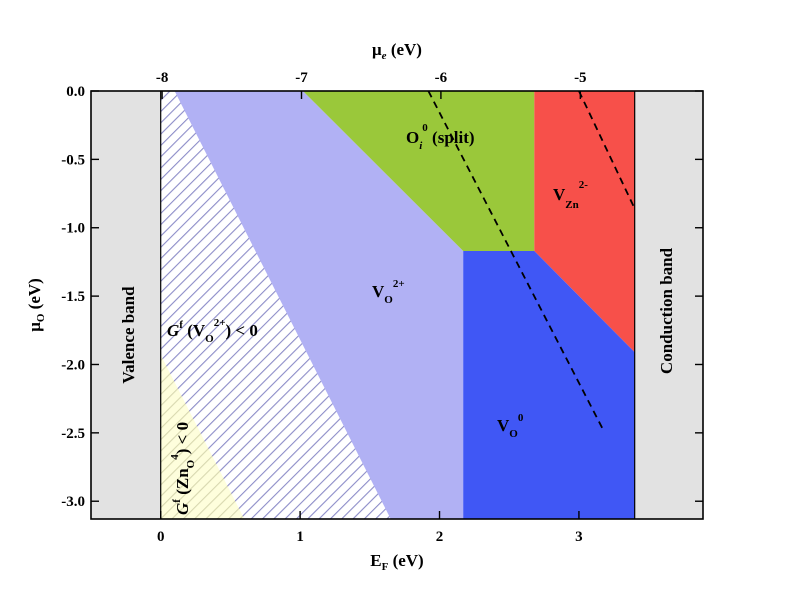 The width and height of the screenshot is (792, 612). I want to click on conduction-band, so click(668, 305).